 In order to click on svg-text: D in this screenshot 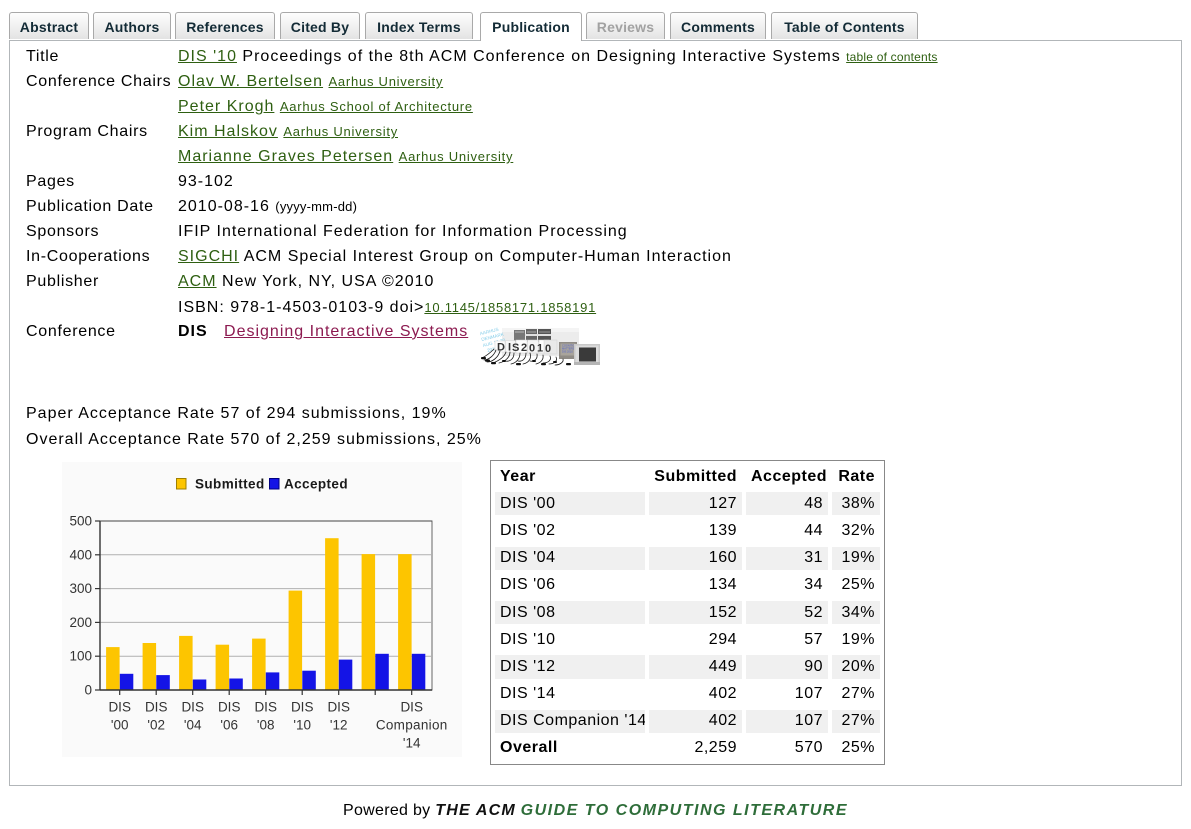, I will do `click(501, 348)`.